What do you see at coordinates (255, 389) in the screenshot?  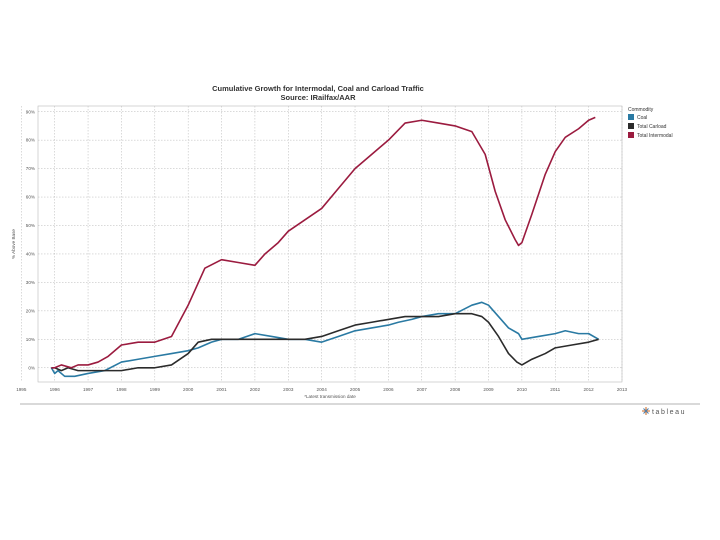 I see `x-tick-label: 2002` at bounding box center [255, 389].